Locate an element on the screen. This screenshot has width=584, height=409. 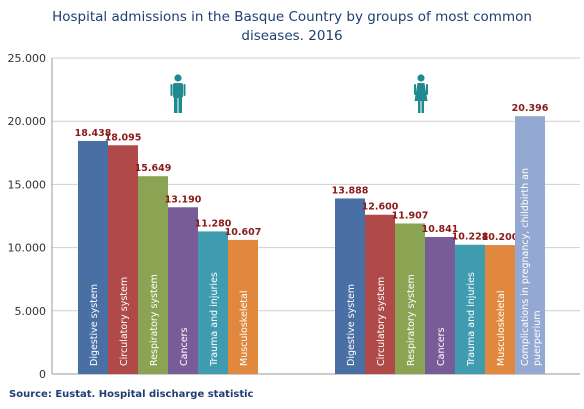
data-label: 10.228 is located at coordinates (470, 237).